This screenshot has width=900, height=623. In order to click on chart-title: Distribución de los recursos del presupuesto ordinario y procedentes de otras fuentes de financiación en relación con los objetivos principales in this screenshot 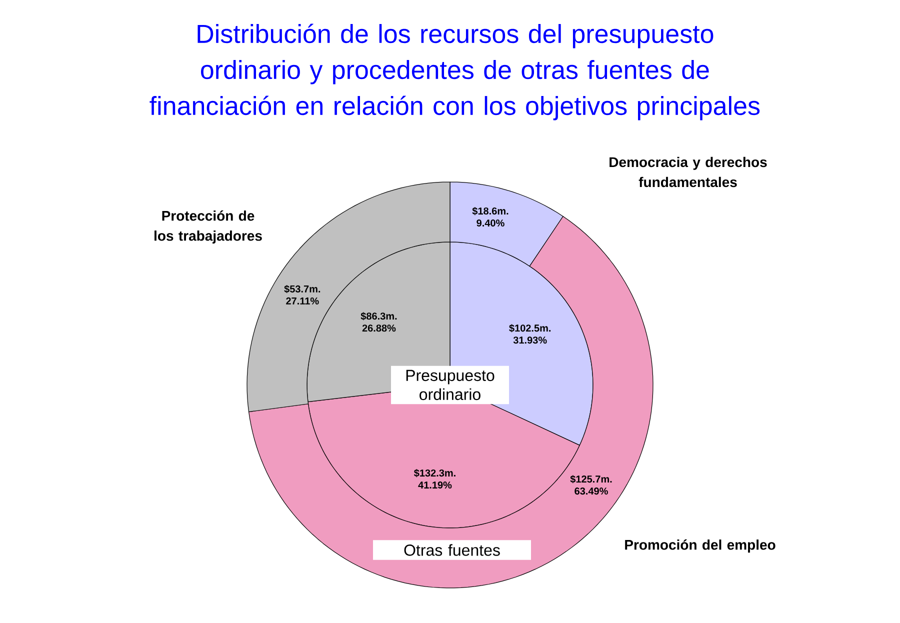, I will do `click(455, 72)`.